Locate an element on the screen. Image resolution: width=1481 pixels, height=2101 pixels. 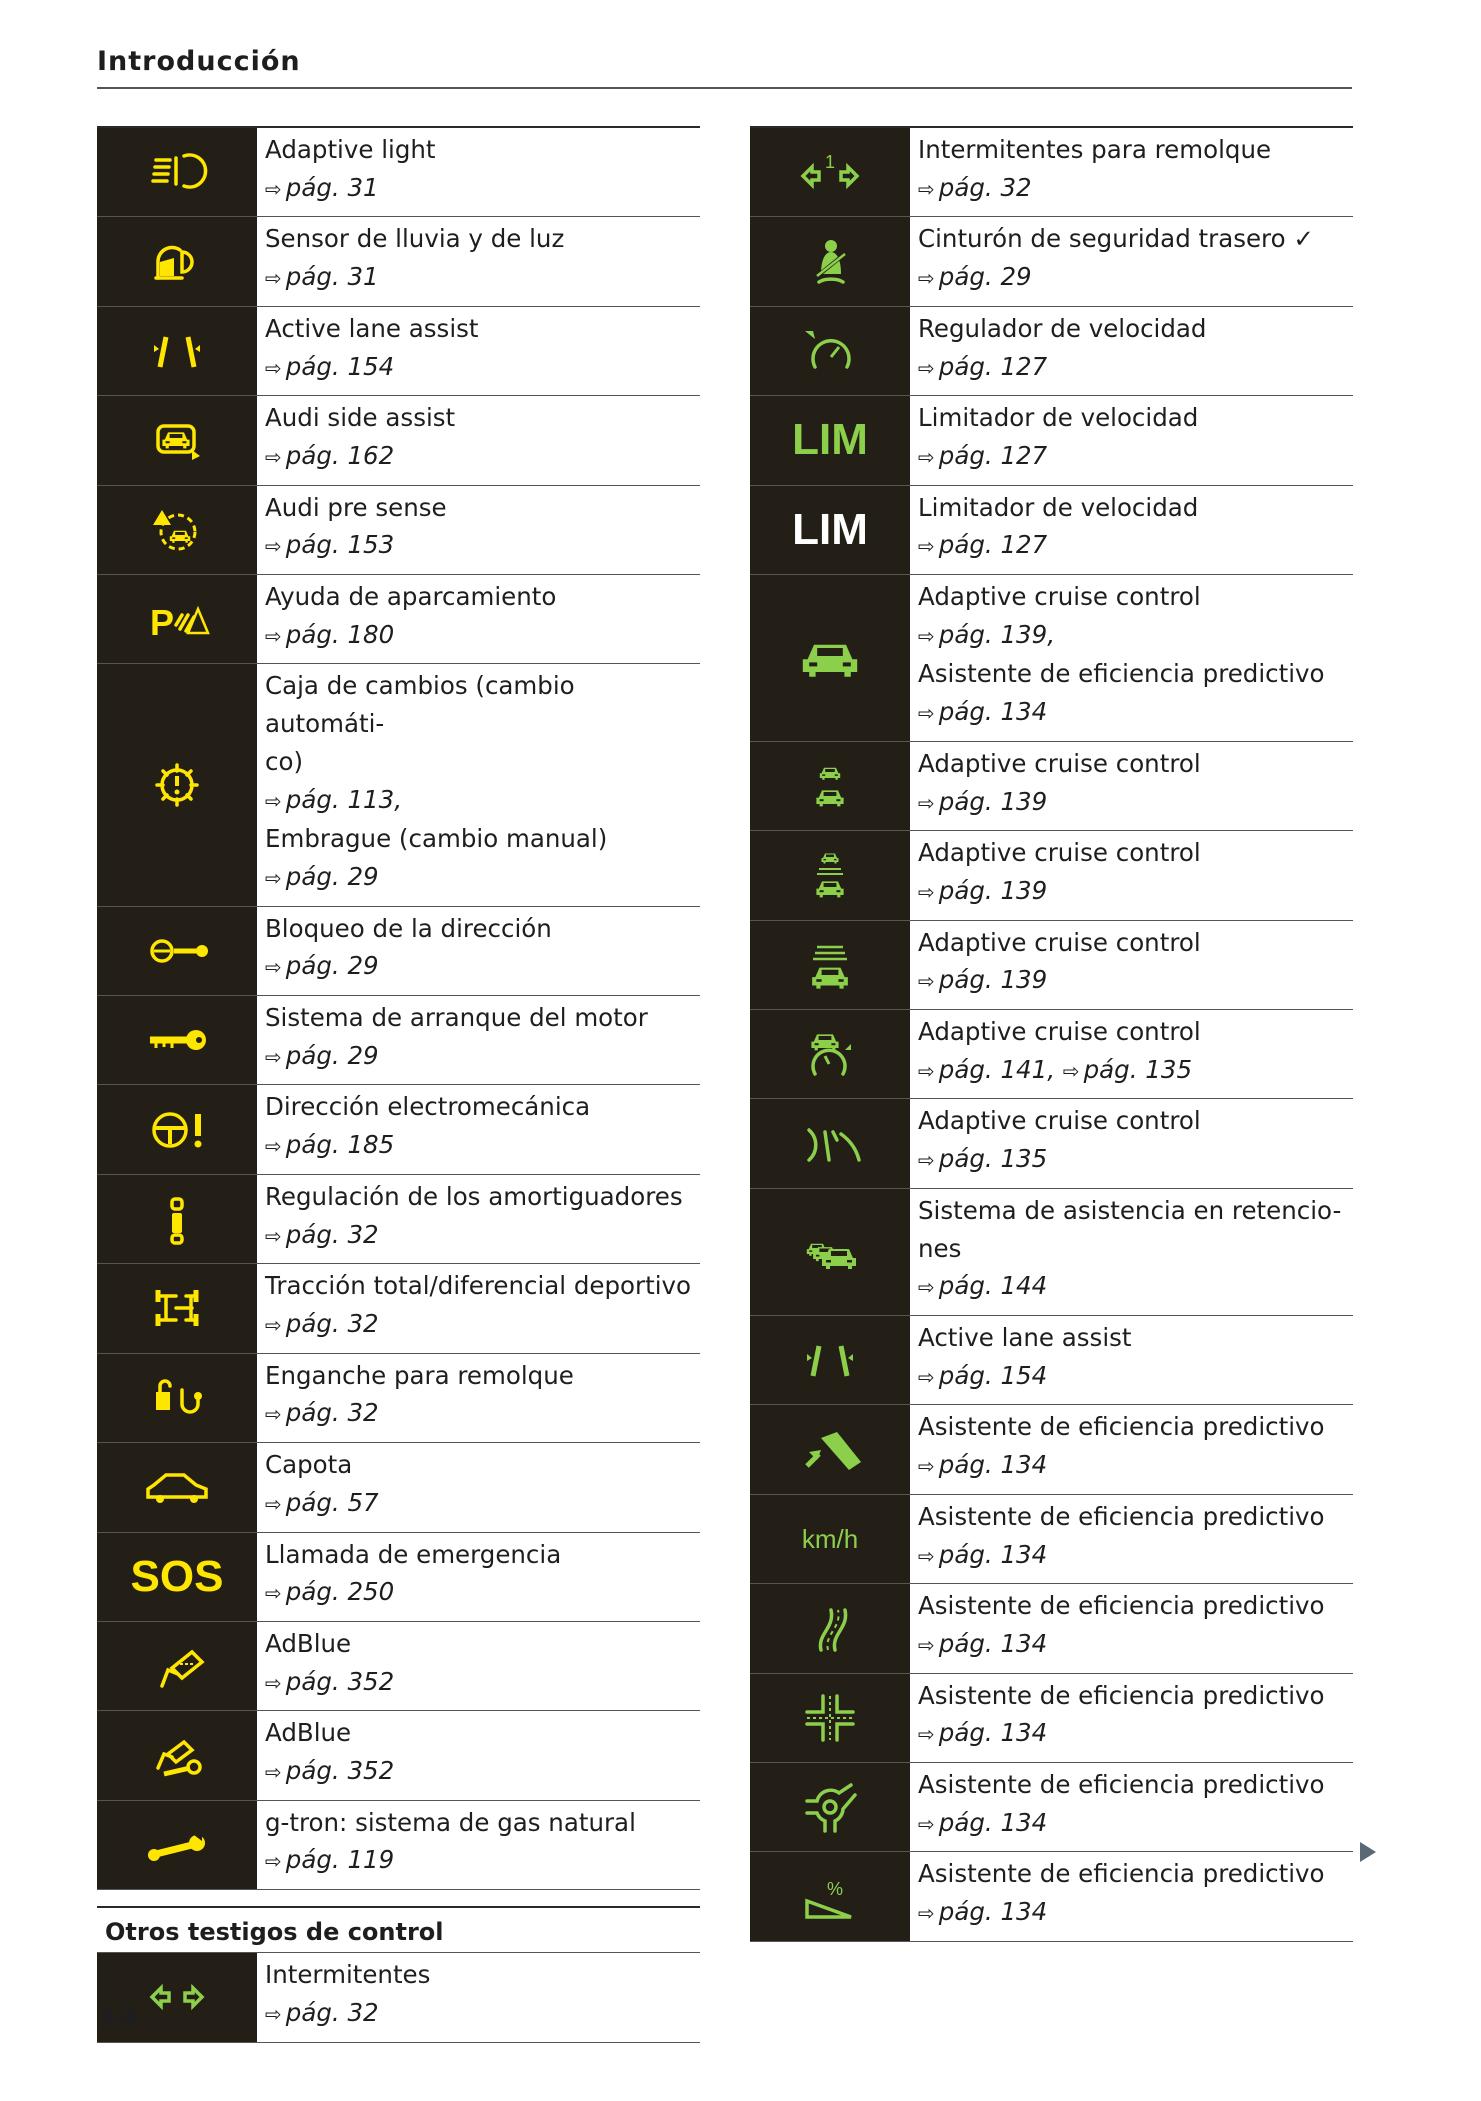
page-reference-link: pág. 153 is located at coordinates (340, 545).